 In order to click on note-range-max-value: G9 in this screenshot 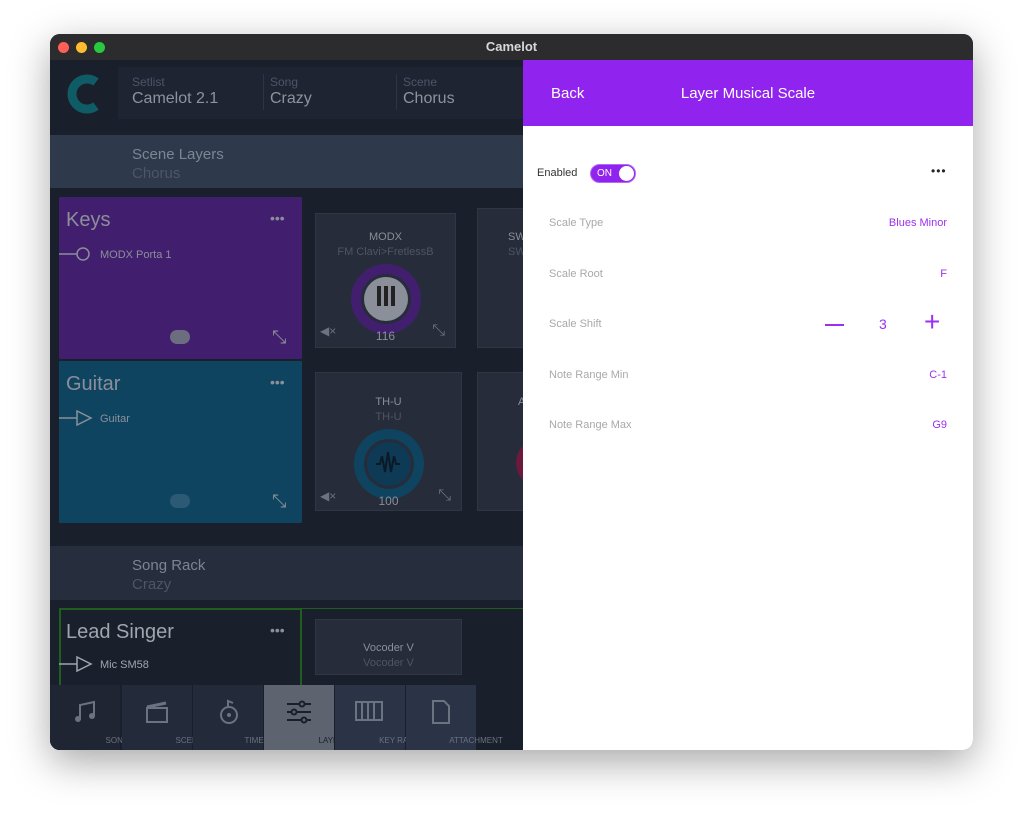, I will do `click(939, 425)`.